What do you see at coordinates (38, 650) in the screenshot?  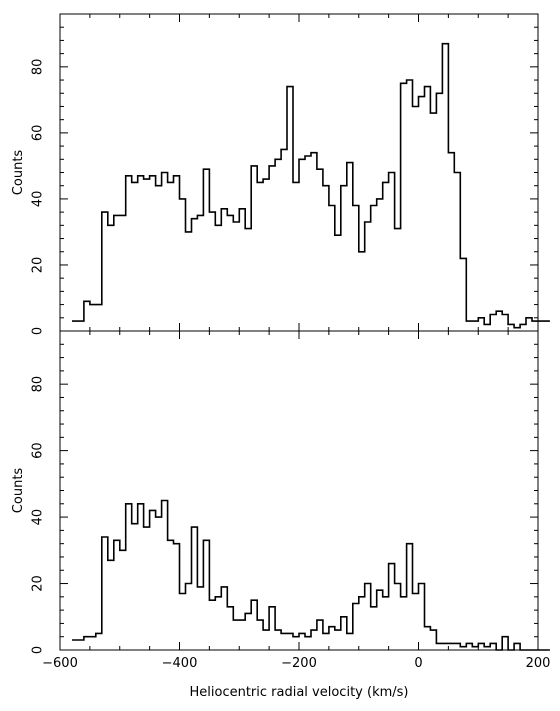 I see `bottom-ytick-label: 0` at bounding box center [38, 650].